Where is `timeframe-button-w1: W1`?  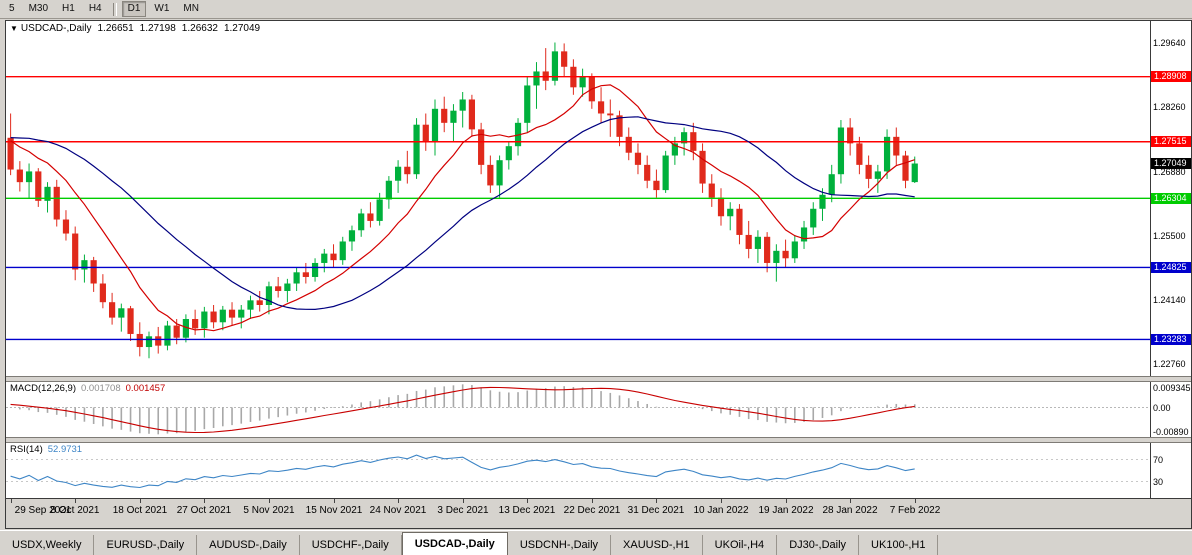 timeframe-button-w1: W1 is located at coordinates (162, 8).